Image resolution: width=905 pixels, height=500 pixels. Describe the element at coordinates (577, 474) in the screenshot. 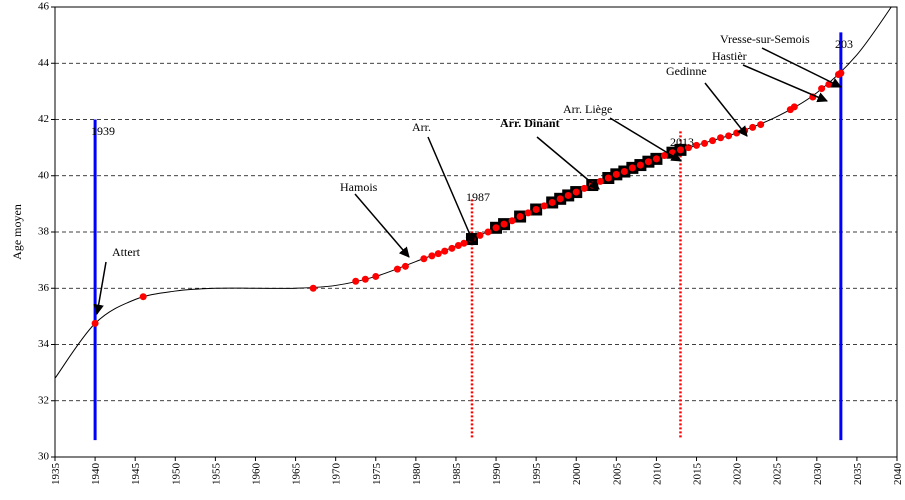

I see `x-tick-label: 2000` at that location.